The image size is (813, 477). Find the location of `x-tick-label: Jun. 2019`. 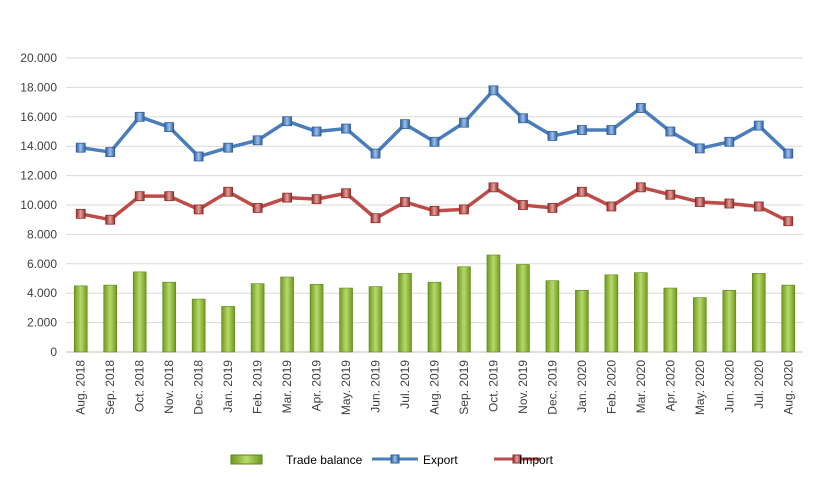

x-tick-label: Jun. 2019 is located at coordinates (376, 386).